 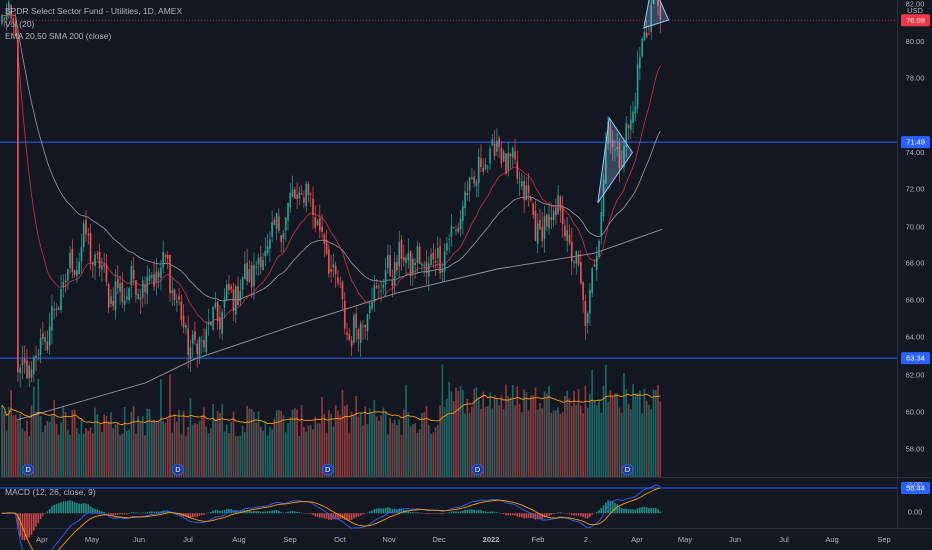 What do you see at coordinates (58, 36) in the screenshot?
I see `moving-average-legend: EMA 20,50 SMA 200 (close)` at bounding box center [58, 36].